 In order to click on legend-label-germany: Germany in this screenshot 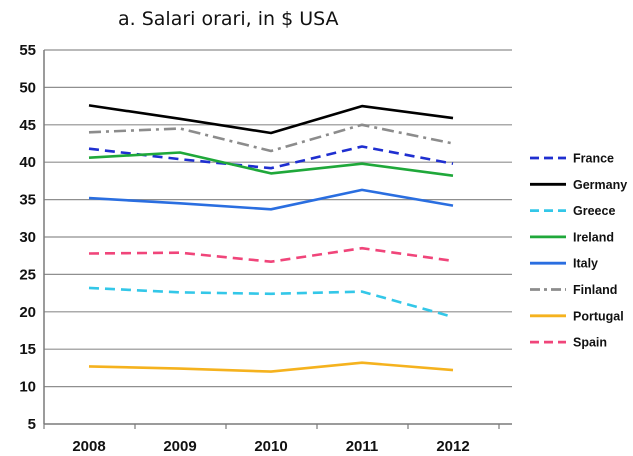, I will do `click(600, 185)`.